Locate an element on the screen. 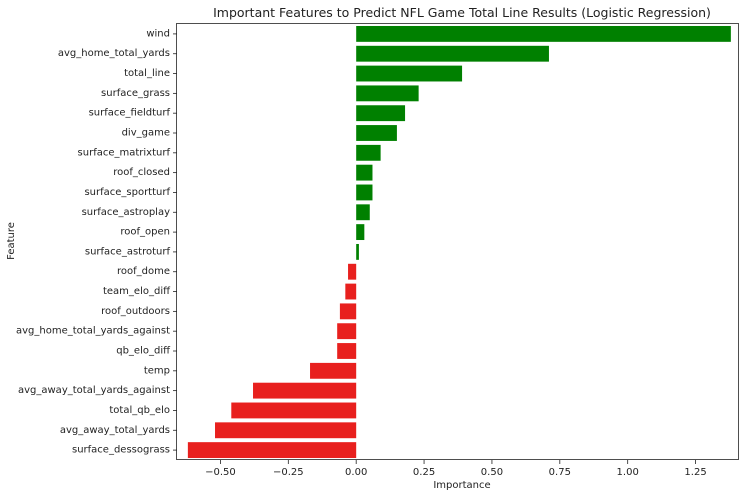 The width and height of the screenshot is (747, 500). bar-avg-away-total-yards-against is located at coordinates (305, 390).